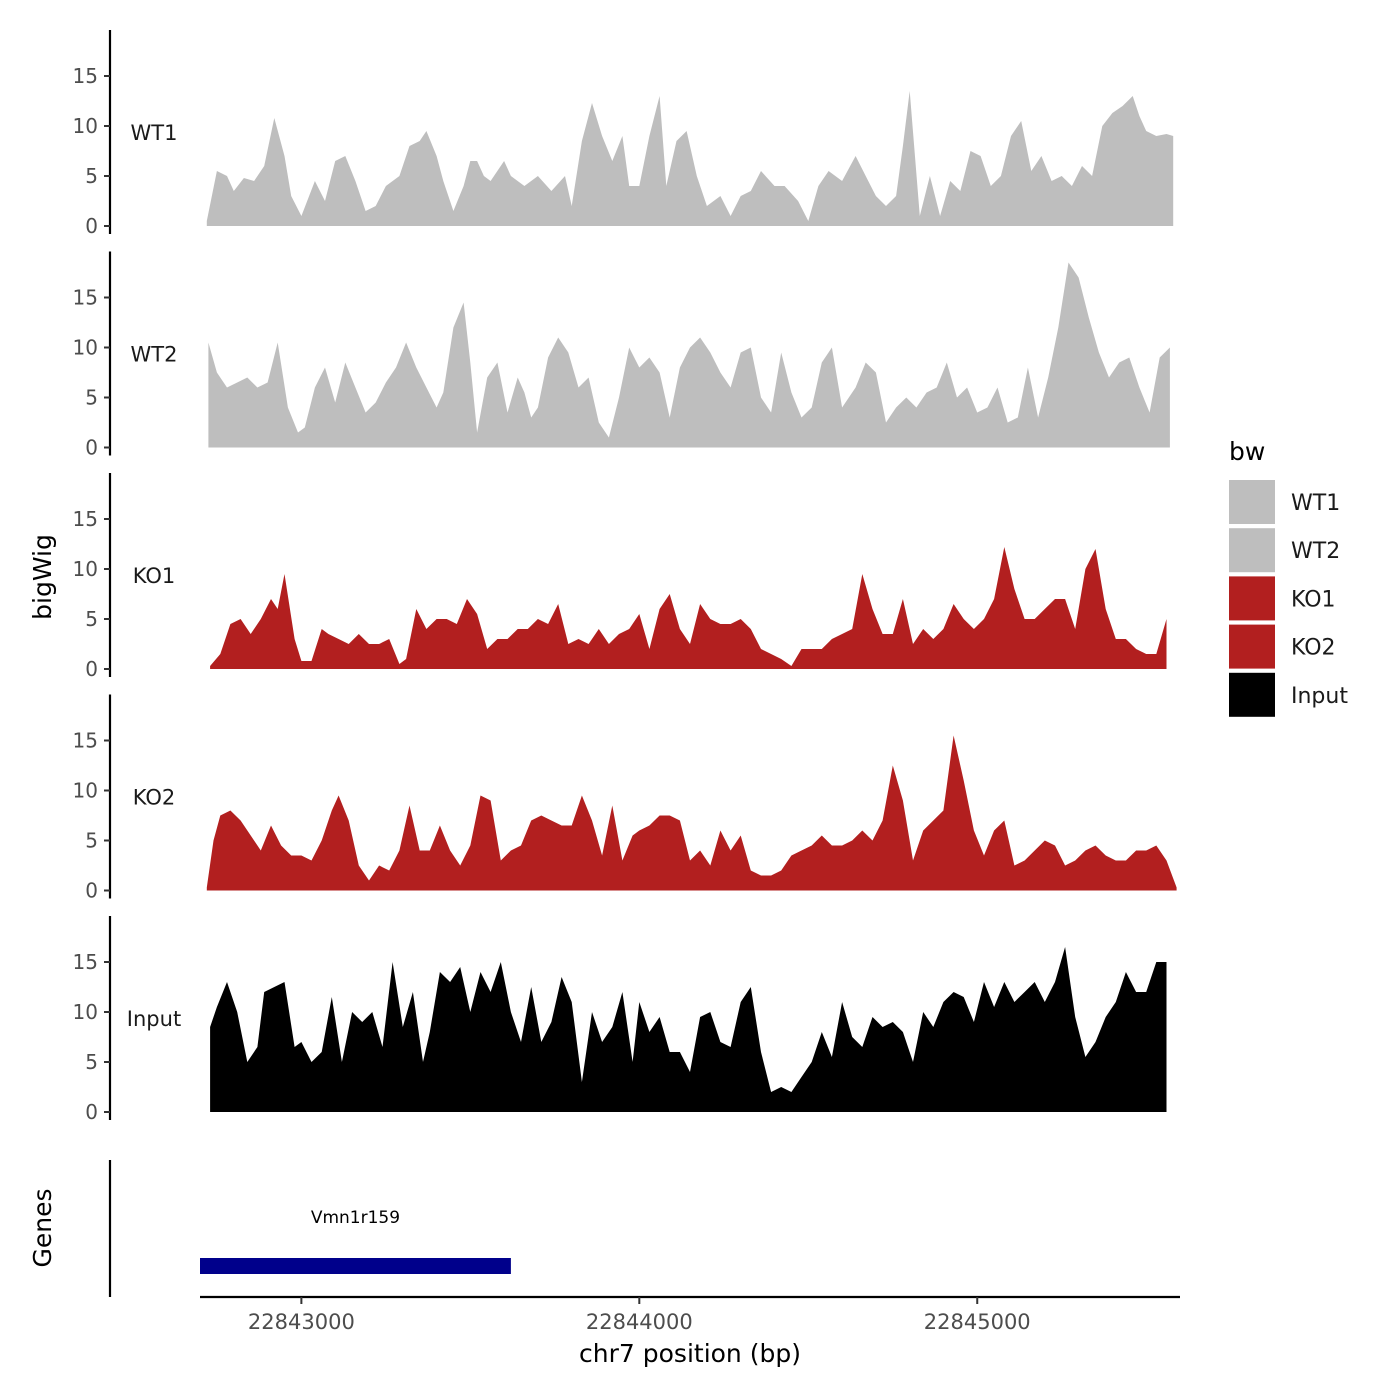  Describe the element at coordinates (154, 1019) in the screenshot. I see `track-name-label: Input` at that location.